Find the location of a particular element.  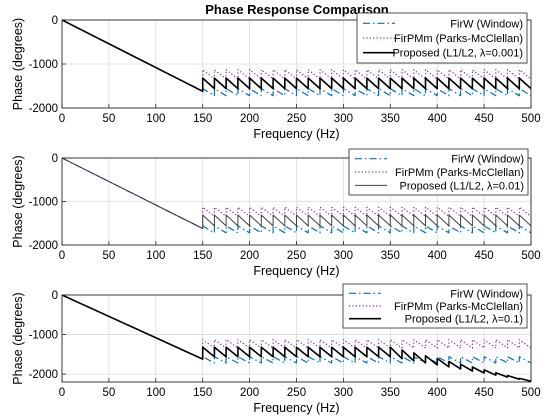

legend-box is located at coordinates (442, 38).